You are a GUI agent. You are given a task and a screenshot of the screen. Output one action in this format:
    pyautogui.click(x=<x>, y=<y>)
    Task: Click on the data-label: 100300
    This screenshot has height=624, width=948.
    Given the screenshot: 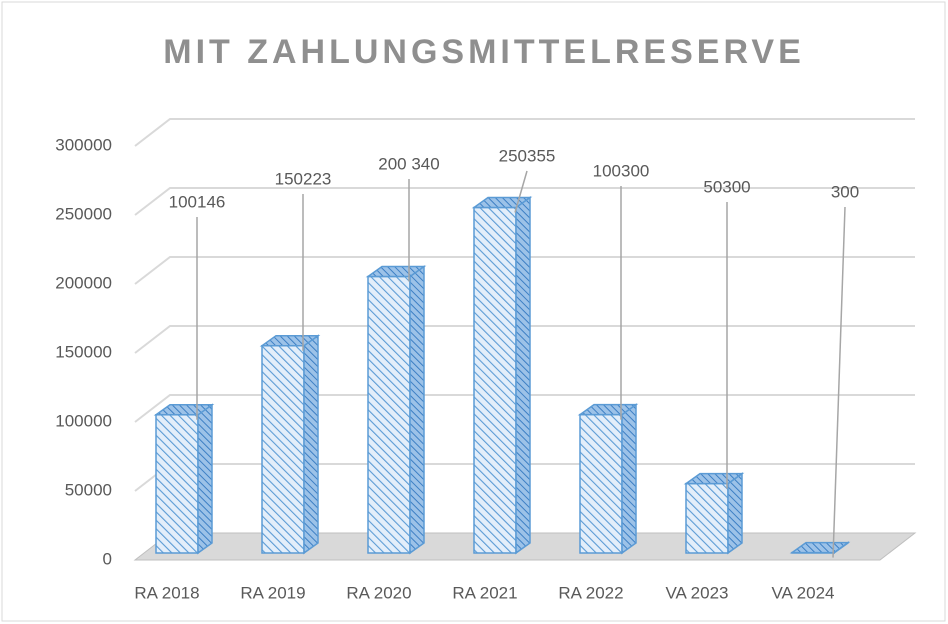 What is the action you would take?
    pyautogui.click(x=621, y=170)
    